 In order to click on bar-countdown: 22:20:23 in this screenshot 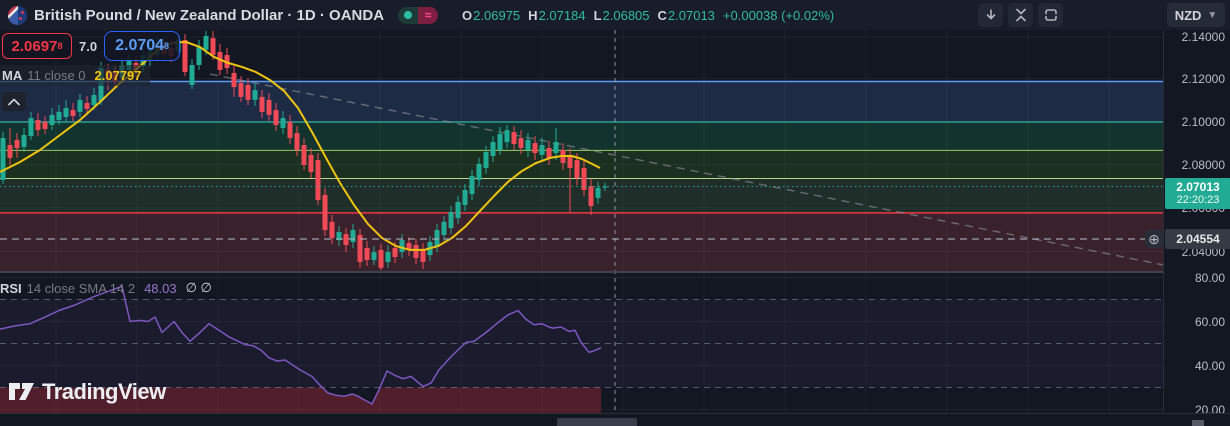, I will do `click(1198, 200)`.